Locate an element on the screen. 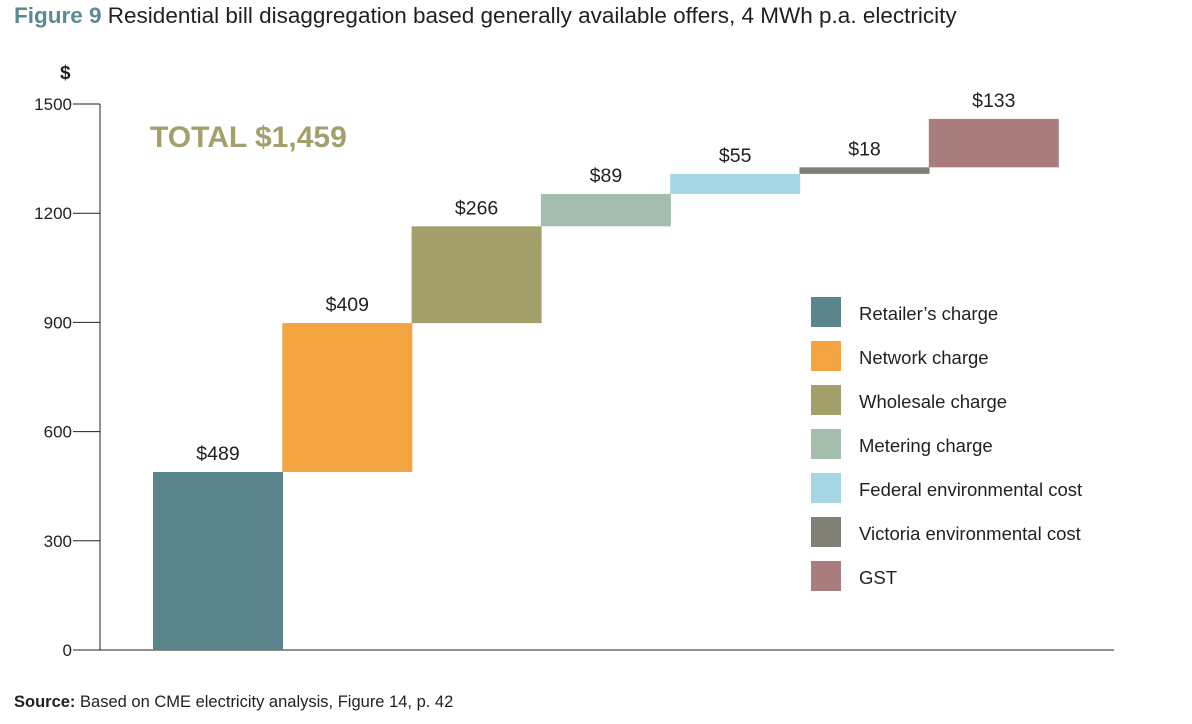 The width and height of the screenshot is (1192, 724). total-annotation: TOTAL $1,459 is located at coordinates (248, 137).